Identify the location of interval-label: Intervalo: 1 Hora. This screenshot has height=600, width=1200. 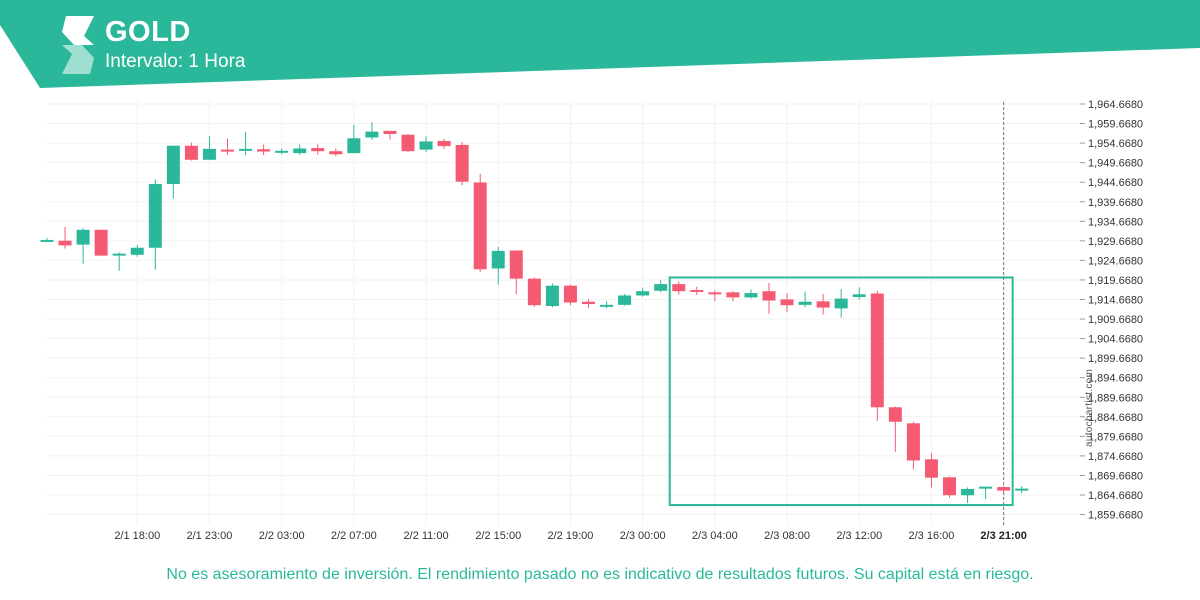
(175, 61).